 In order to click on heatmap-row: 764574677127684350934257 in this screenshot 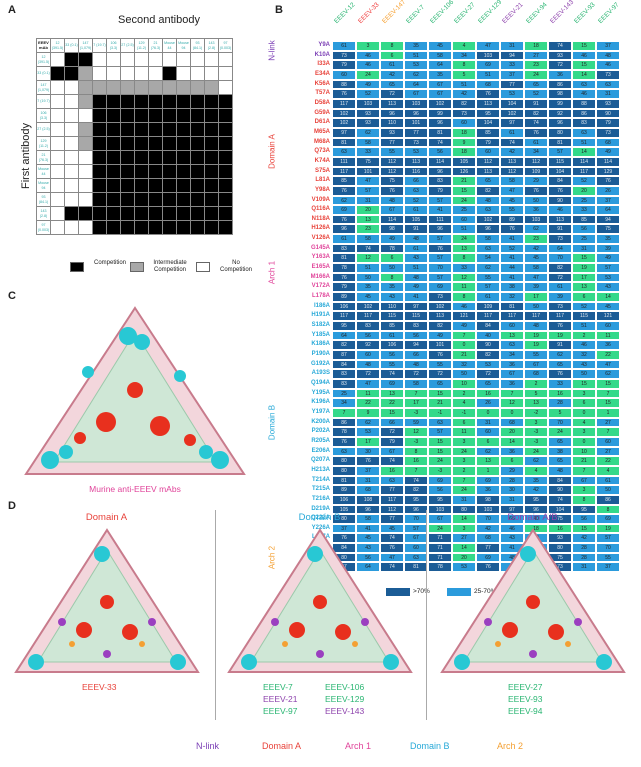, I will do `click(476, 538)`.